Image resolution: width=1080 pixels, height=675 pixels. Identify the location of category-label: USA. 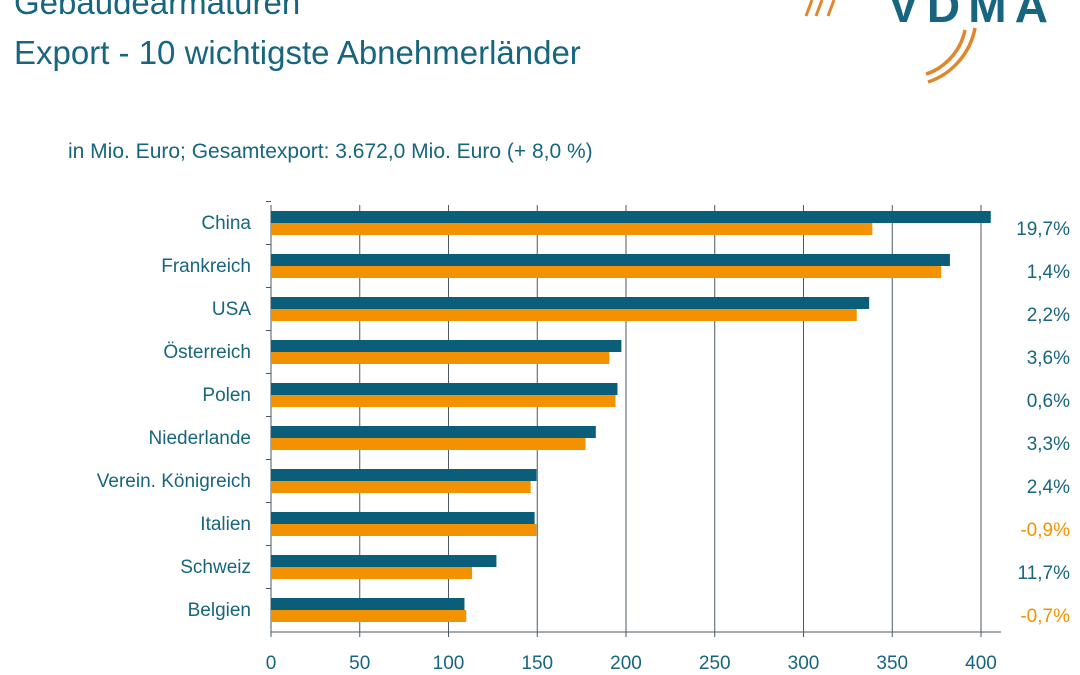
(231, 309).